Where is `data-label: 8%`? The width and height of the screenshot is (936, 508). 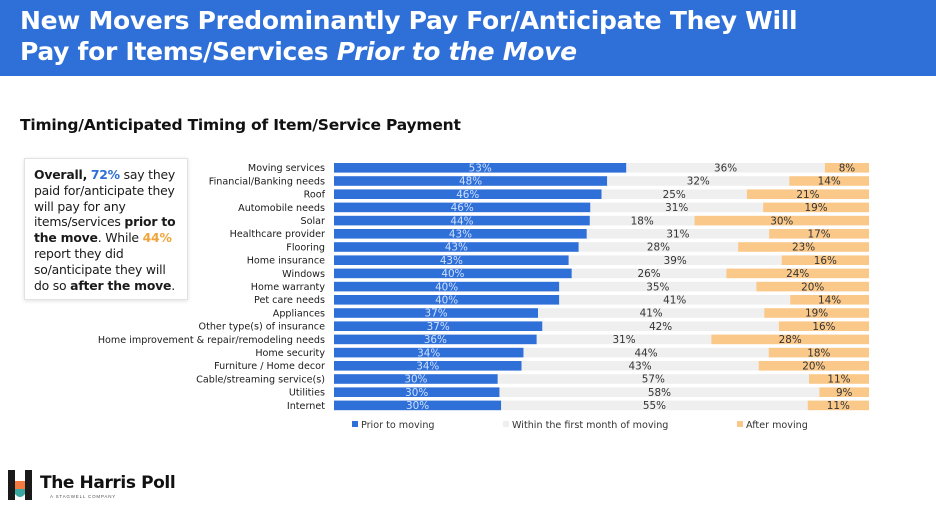
data-label: 8% is located at coordinates (847, 169).